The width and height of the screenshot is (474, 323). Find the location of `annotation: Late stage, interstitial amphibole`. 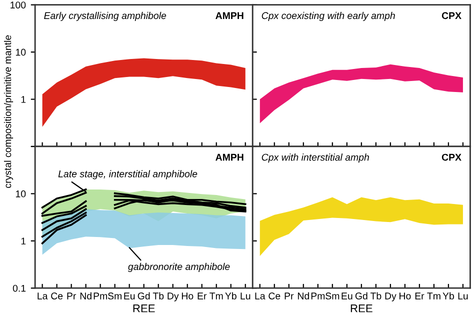

annotation: Late stage, interstitial amphibole is located at coordinates (128, 175).